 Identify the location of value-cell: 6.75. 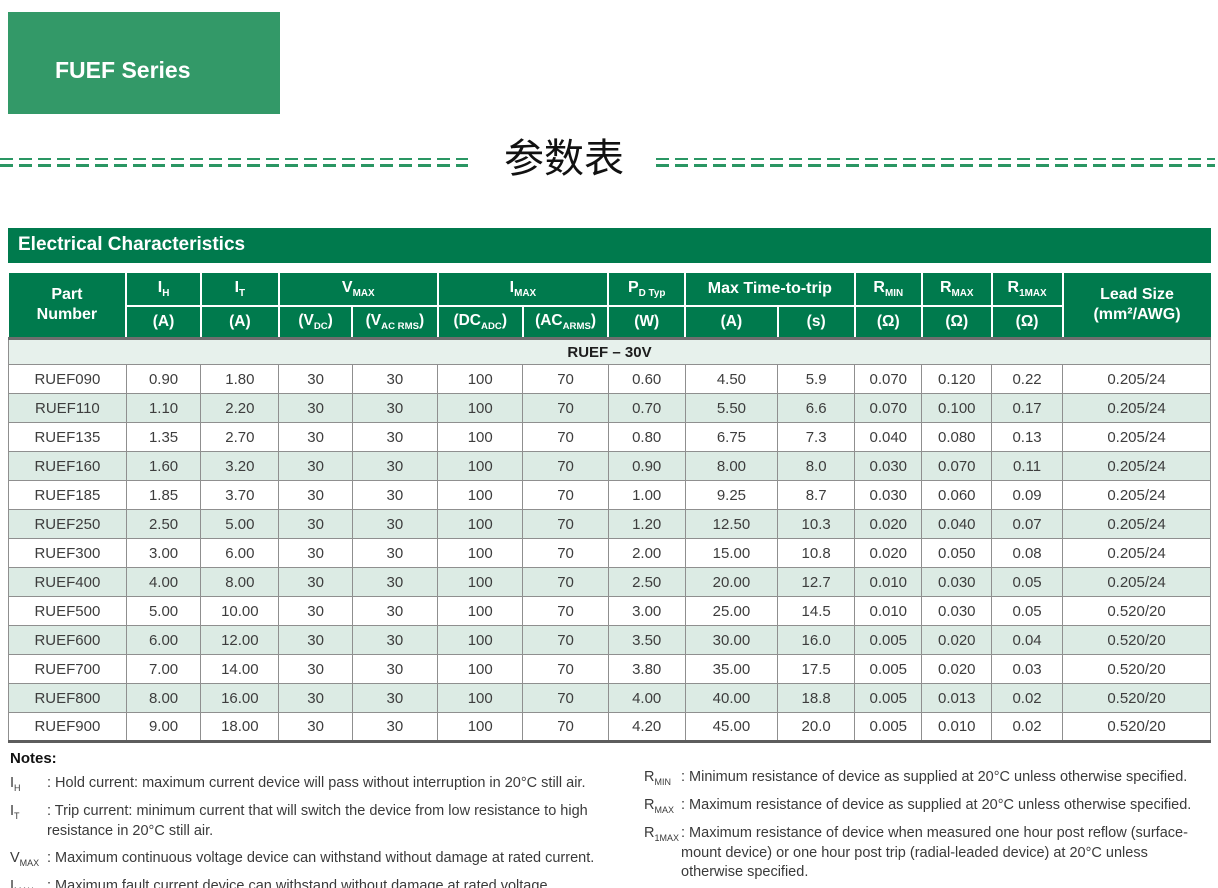
(731, 437).